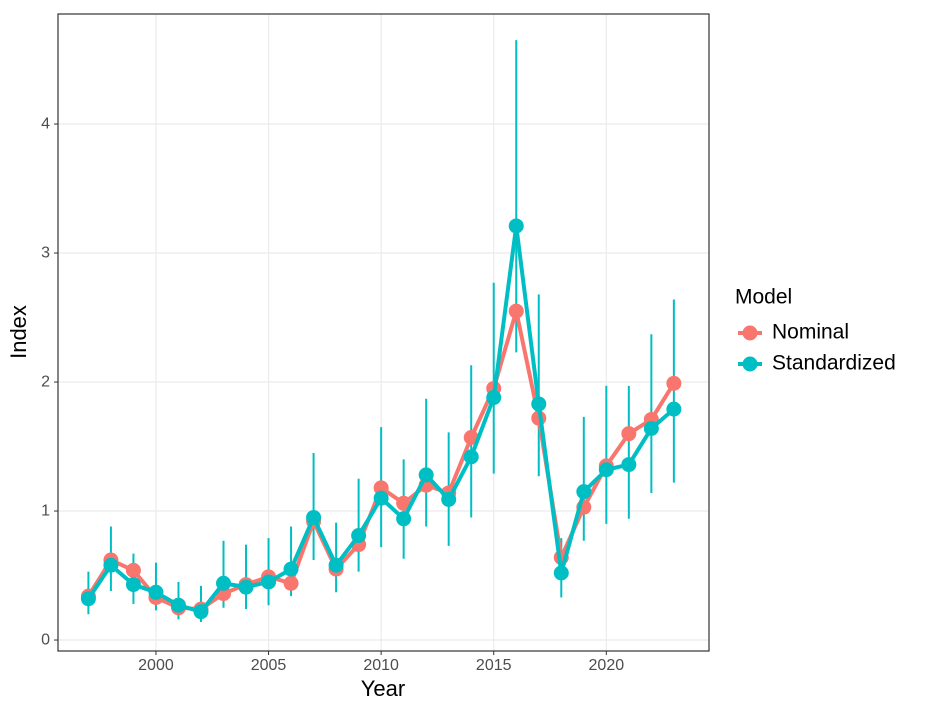  I want to click on y-tick-label: 3, so click(45, 252).